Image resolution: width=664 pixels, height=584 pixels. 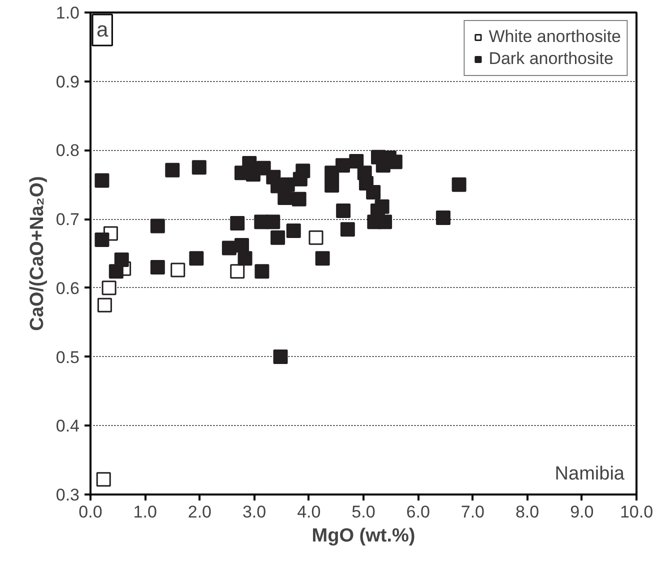 What do you see at coordinates (527, 512) in the screenshot?
I see `x-tick-label: 8.0` at bounding box center [527, 512].